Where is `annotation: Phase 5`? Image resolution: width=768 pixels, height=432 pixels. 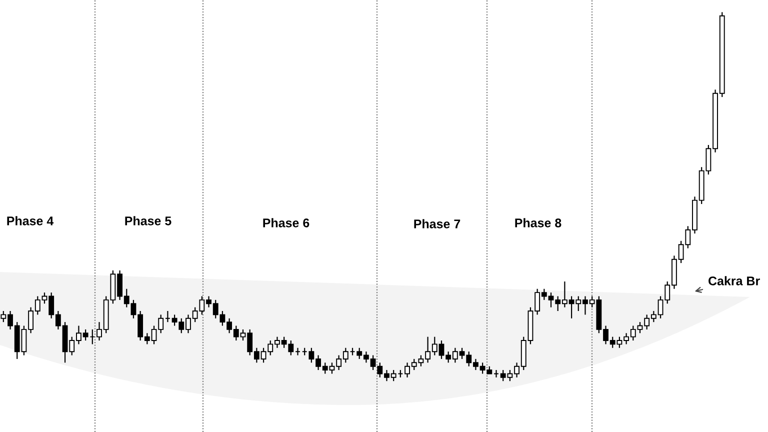 annotation: Phase 5 is located at coordinates (148, 221).